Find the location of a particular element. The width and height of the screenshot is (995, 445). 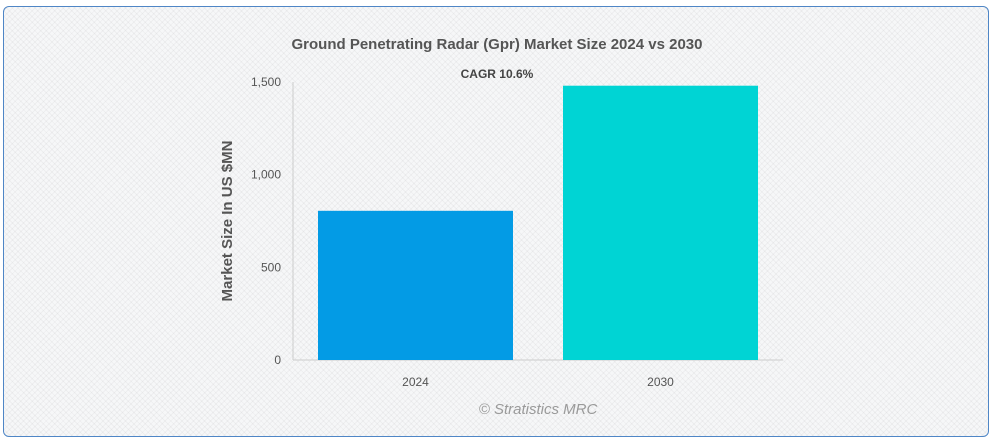

bar-2030 is located at coordinates (660, 222).